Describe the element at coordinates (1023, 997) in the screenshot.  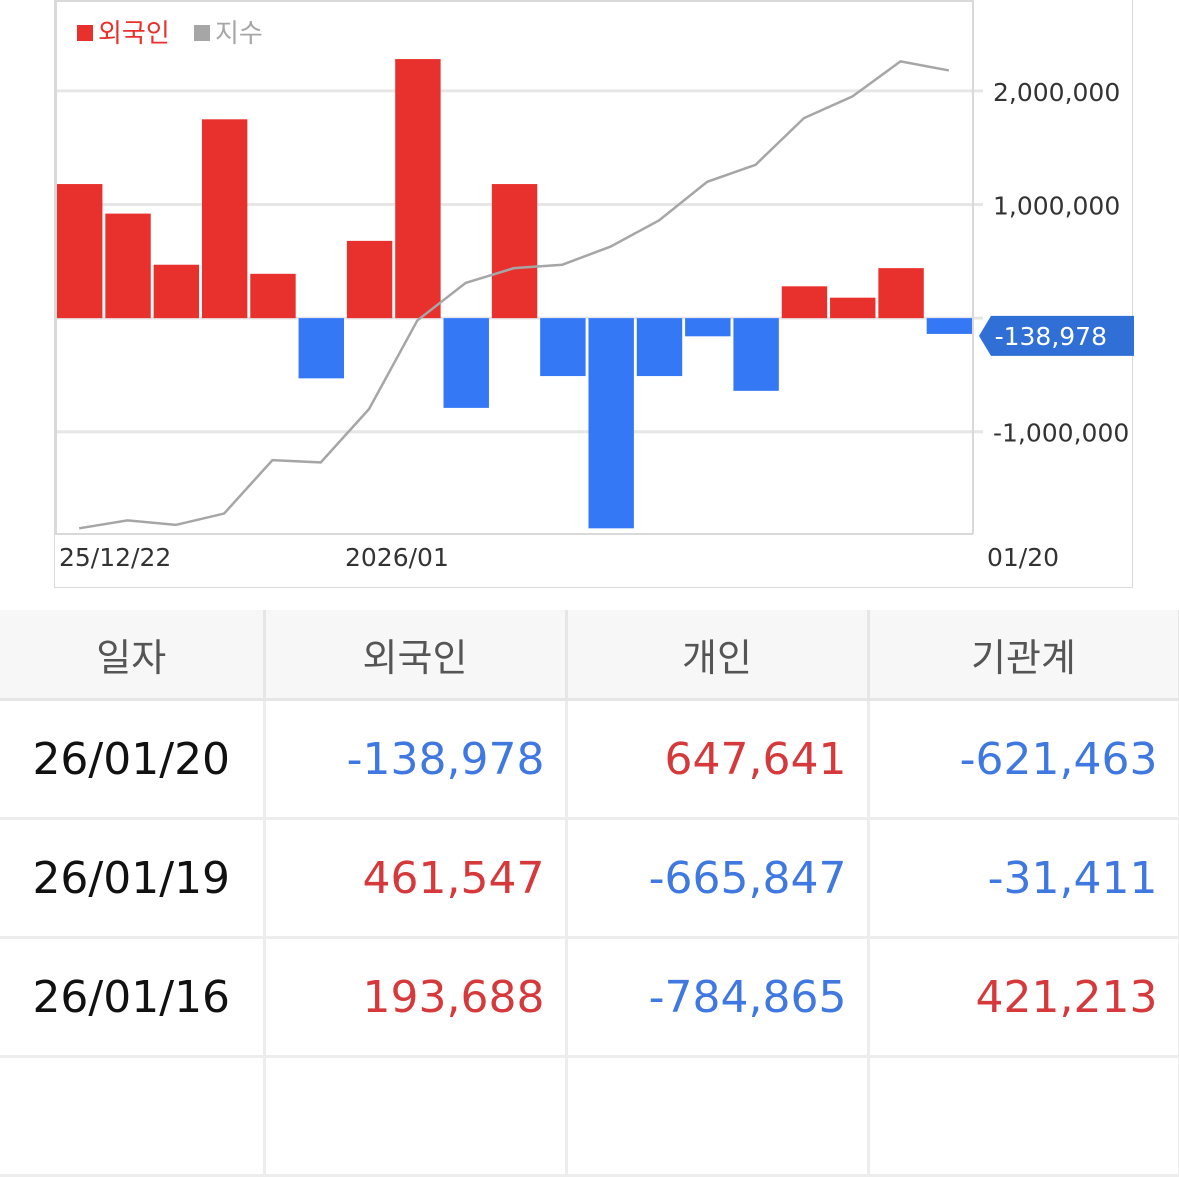
I see `cell-institution: 421,213` at that location.